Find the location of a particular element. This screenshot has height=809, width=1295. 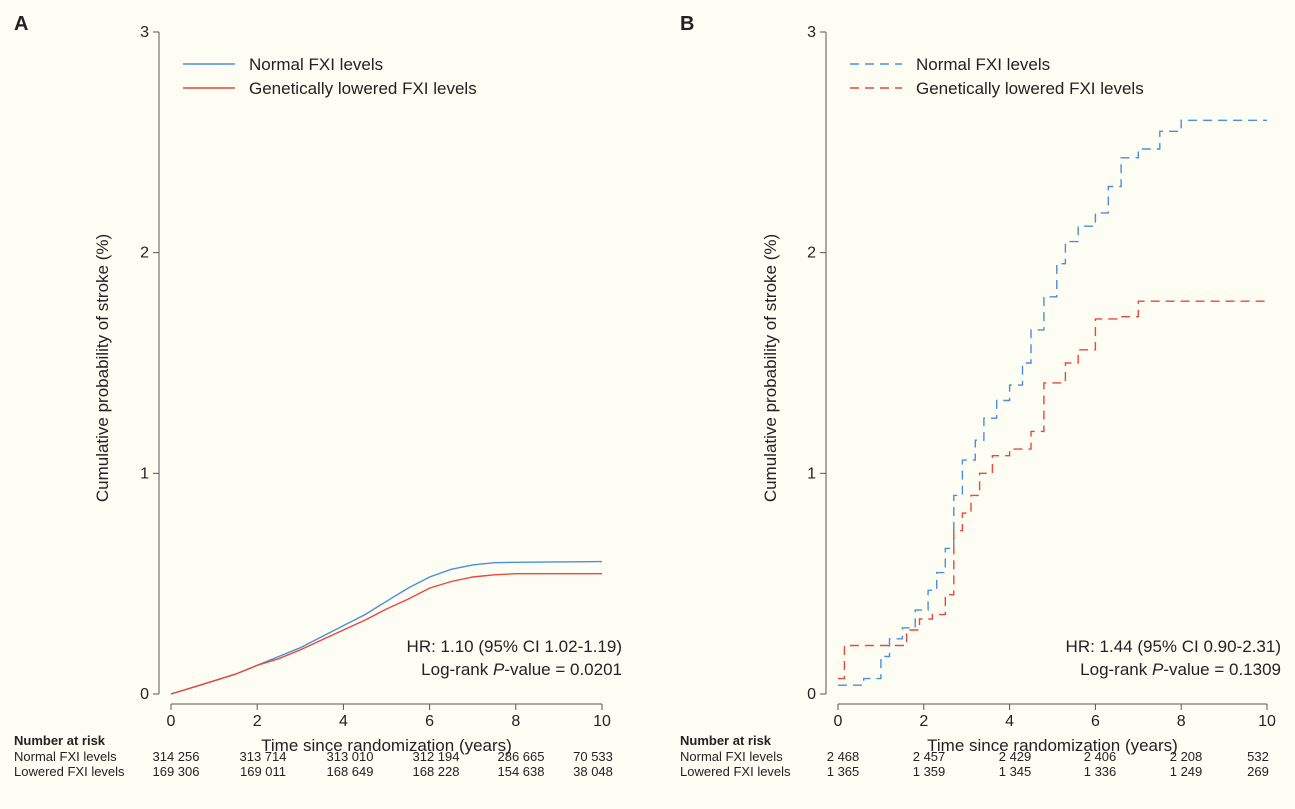

risk-value: 70 533 is located at coordinates (593, 756).